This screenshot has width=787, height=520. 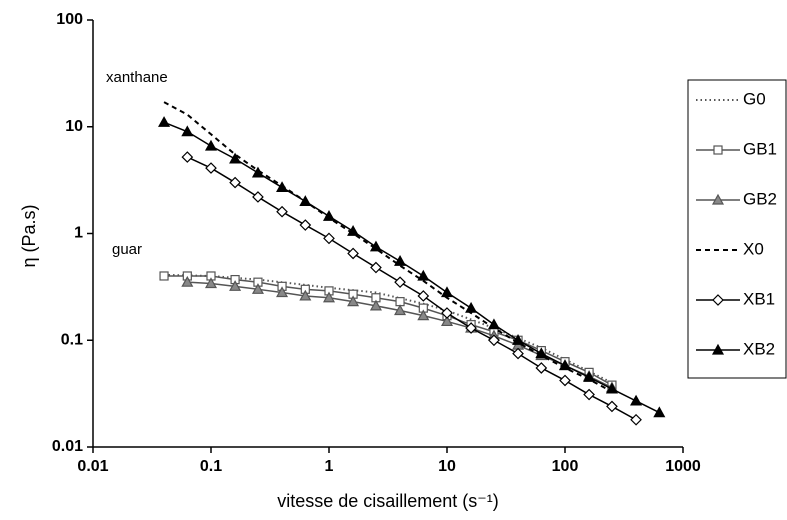 I want to click on y-axis-label: η (Pa.s), so click(x=29, y=235).